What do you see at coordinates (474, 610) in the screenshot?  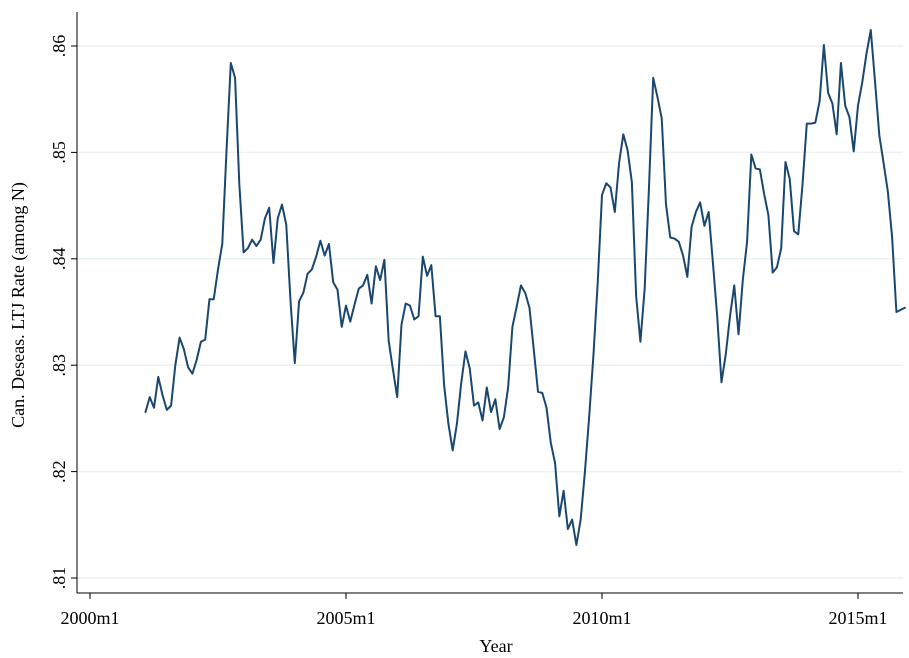 I see `x-axis-ticks: 2000m1 2005m1 2010m1 2015m1` at bounding box center [474, 610].